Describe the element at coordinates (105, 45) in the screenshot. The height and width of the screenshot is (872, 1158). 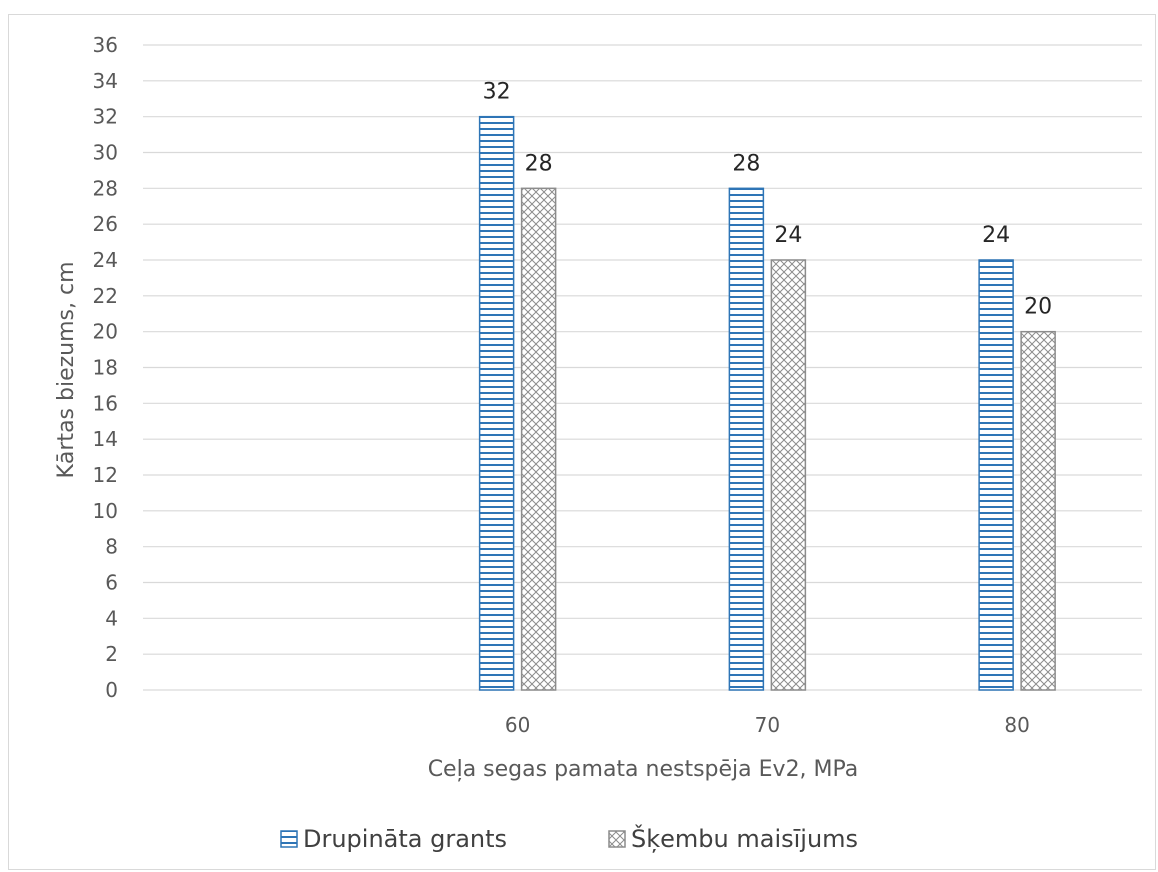
I see `y-tick-label: 36` at that location.